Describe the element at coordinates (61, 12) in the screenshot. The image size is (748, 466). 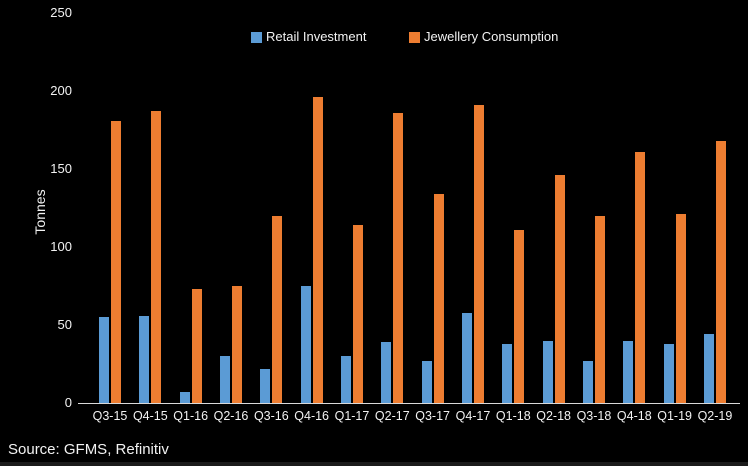
I see `y-axis-tick-label: 250` at that location.